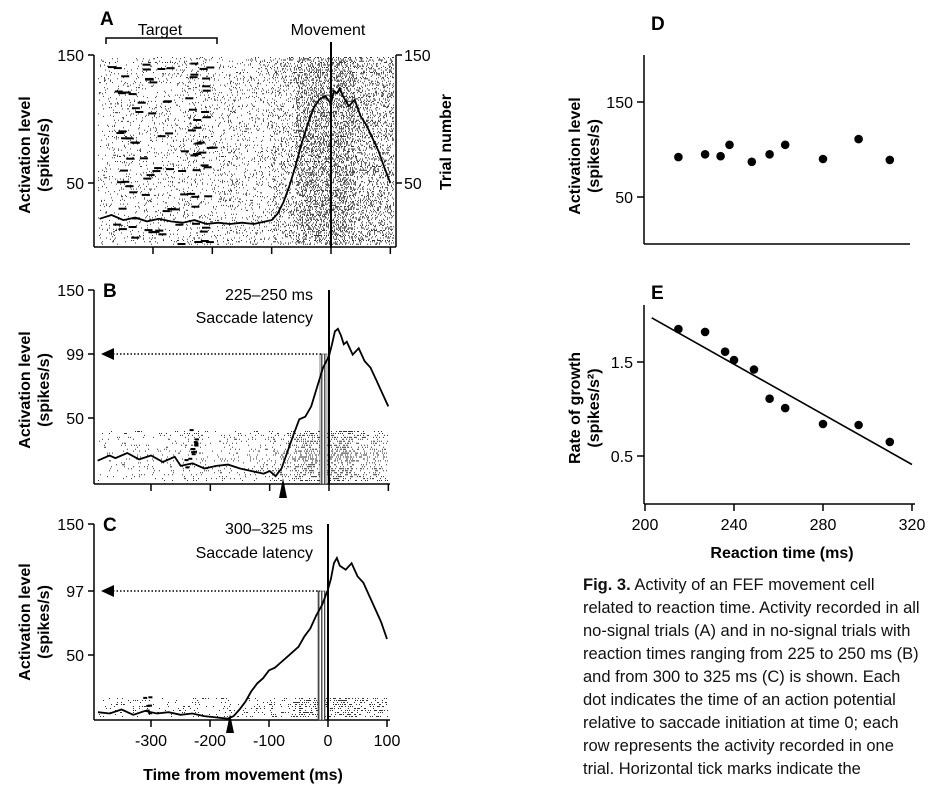 The height and width of the screenshot is (789, 930). I want to click on panel-a-ylabel-line1: Activation level, so click(25, 154).